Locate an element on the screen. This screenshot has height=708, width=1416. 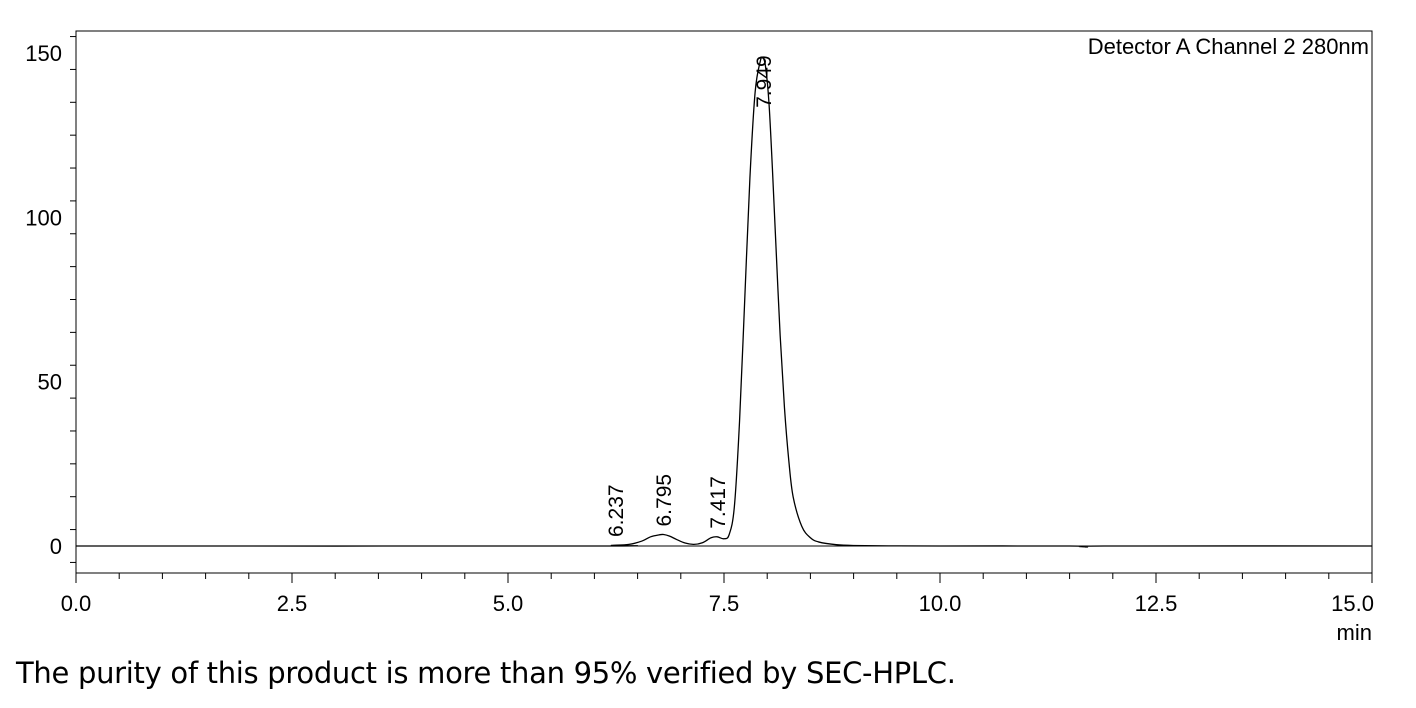
x-axis-ticks: 0.0 2.5 5.0 7.5 10.0 12.5 15.0 is located at coordinates (717, 594).